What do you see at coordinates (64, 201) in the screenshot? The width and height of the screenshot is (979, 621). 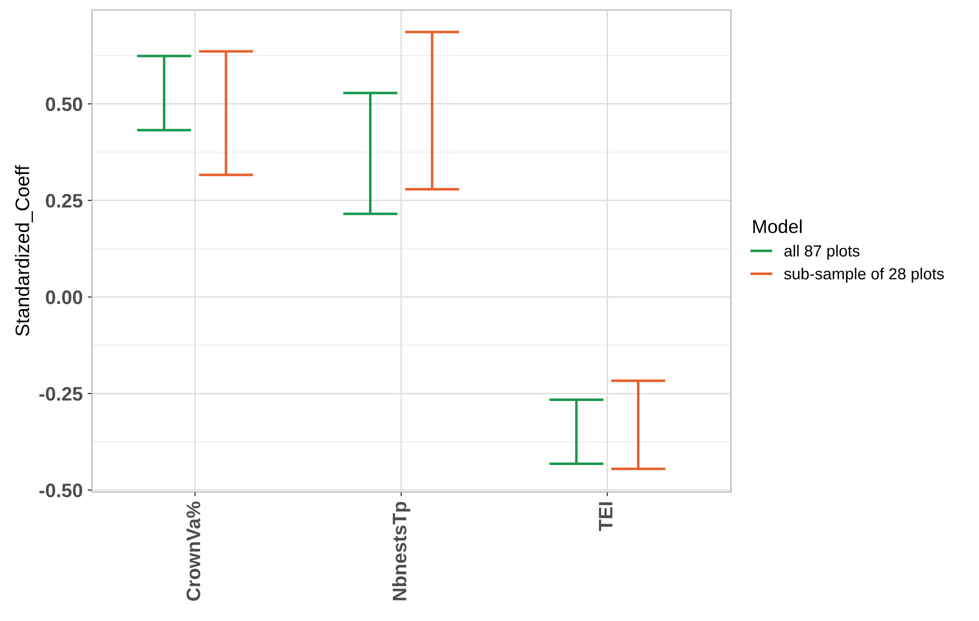 I see `y-tick-label: 0.25` at bounding box center [64, 201].